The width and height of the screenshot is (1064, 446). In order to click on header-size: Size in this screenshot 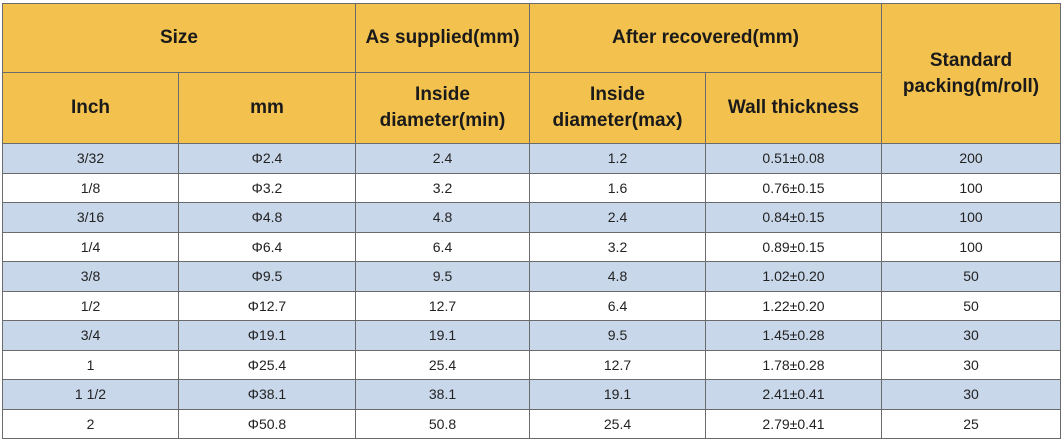, I will do `click(179, 38)`.